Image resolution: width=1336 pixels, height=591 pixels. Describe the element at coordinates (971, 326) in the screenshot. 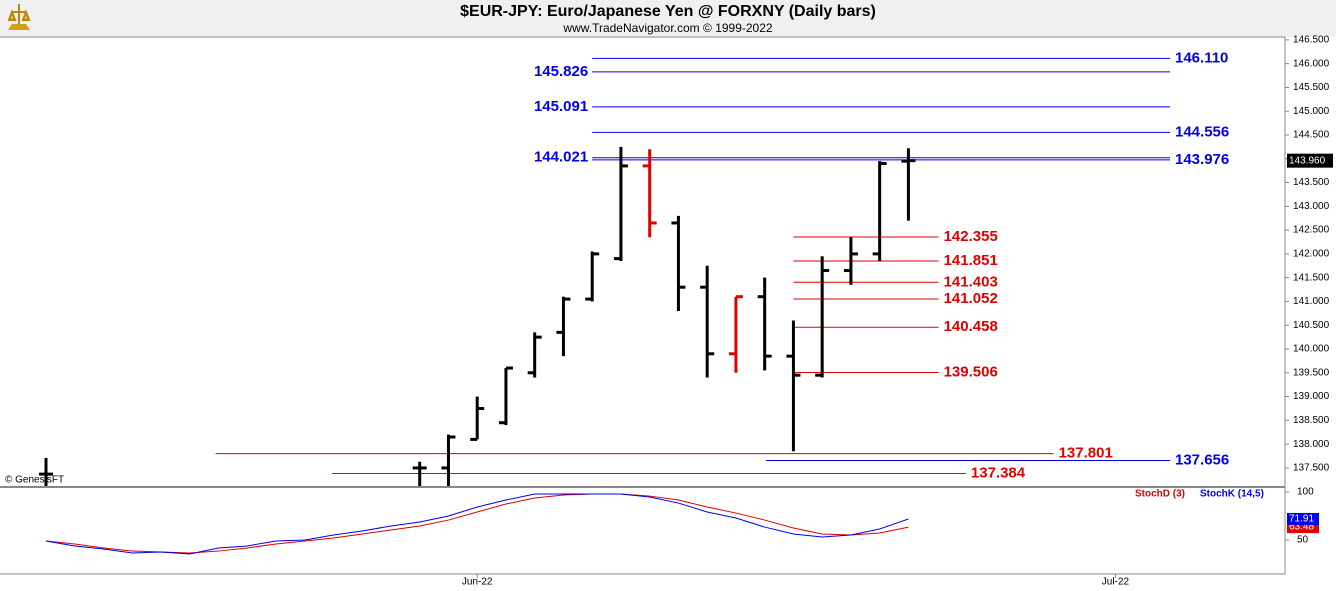

I see `level-label: 140.458` at that location.